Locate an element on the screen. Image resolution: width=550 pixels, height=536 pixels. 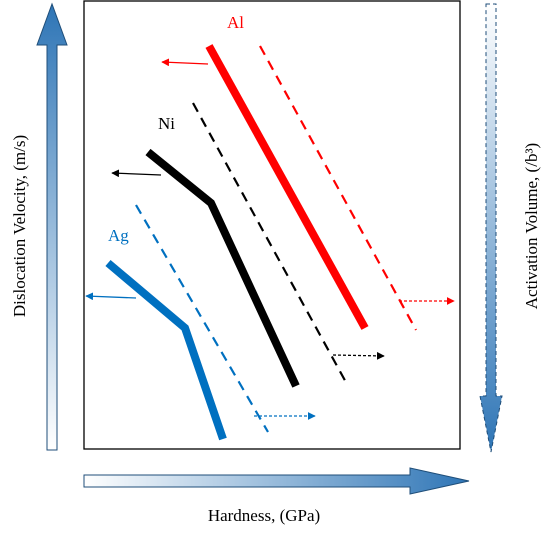
ni-solid-line is located at coordinates (222, 268).